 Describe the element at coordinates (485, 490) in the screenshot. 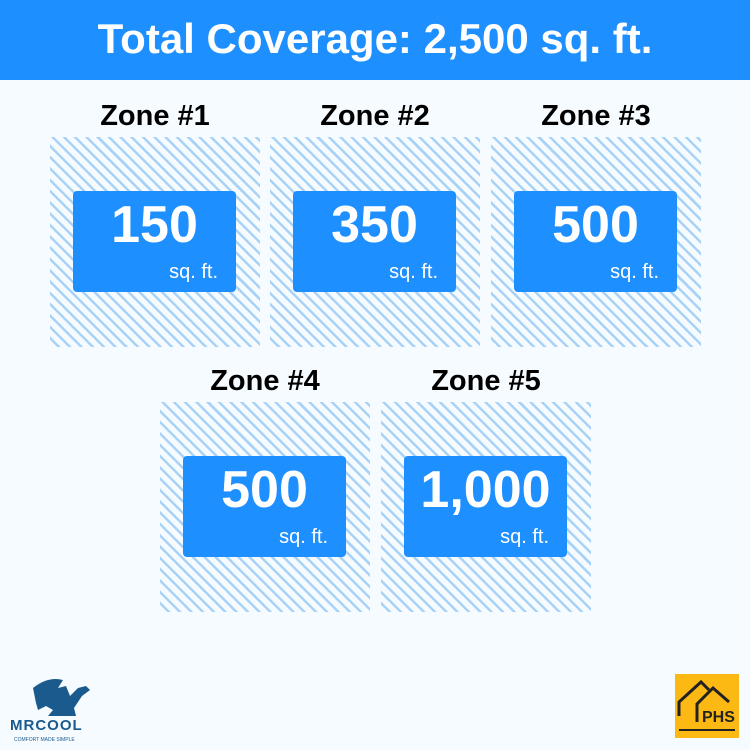

I see `zone-value: 1,000` at that location.